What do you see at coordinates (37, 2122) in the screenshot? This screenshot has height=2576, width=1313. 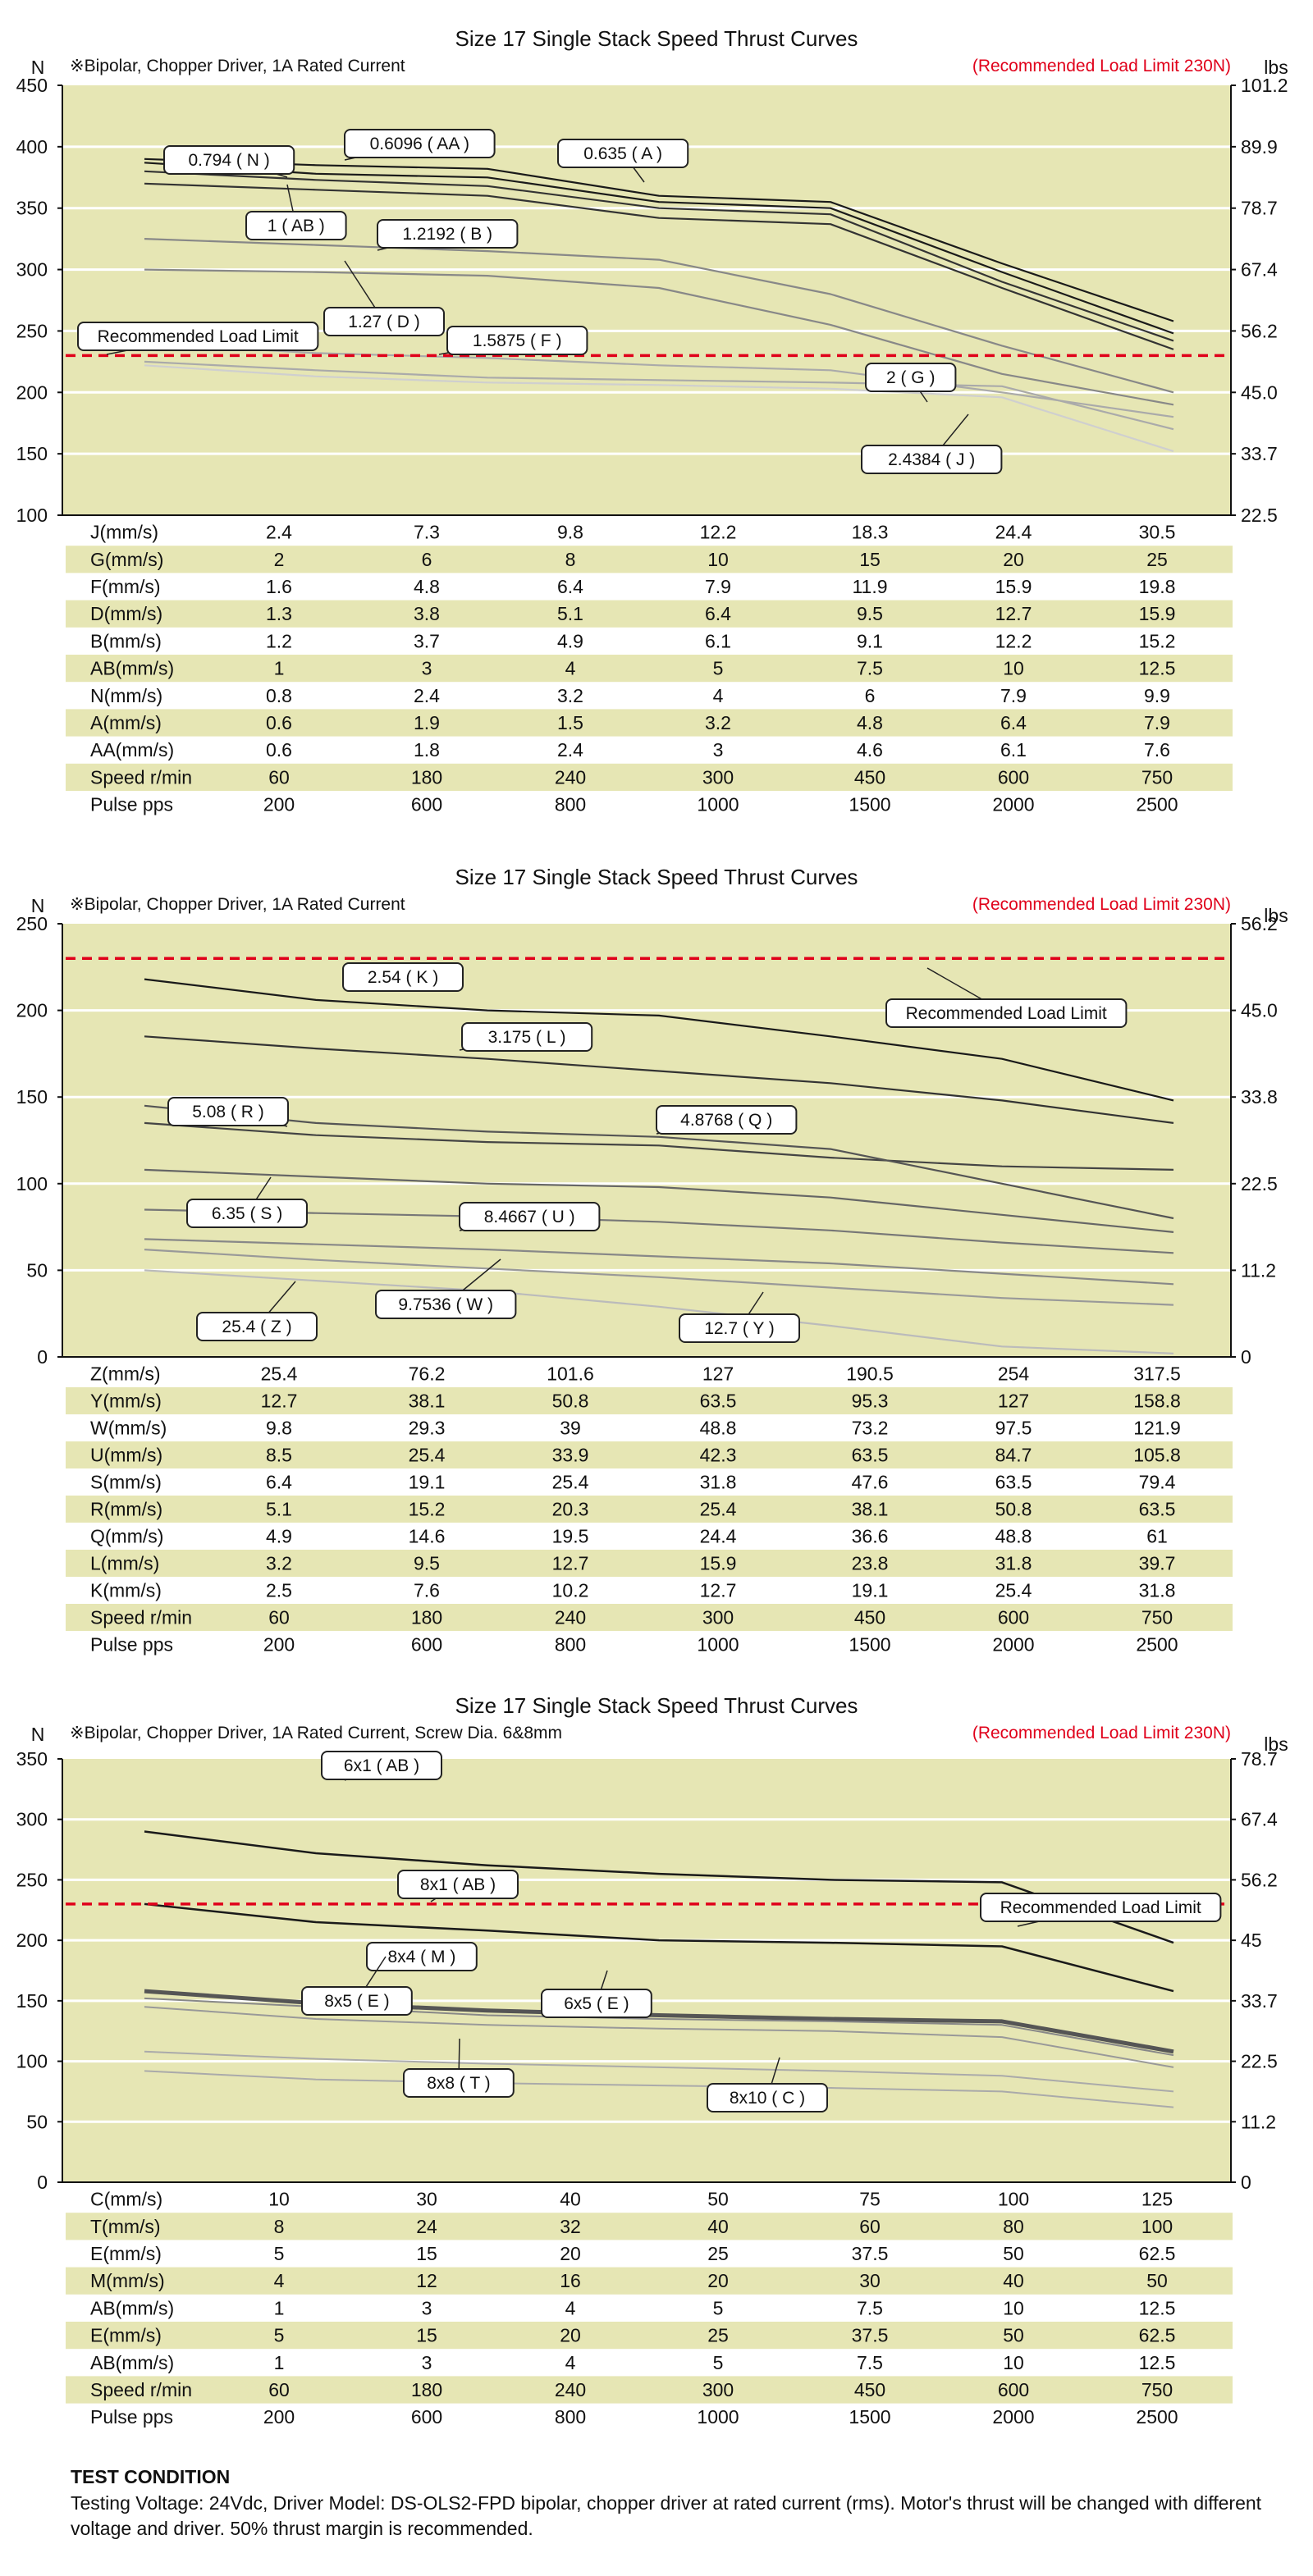 I see `y-tick-label-left: 50` at bounding box center [37, 2122].